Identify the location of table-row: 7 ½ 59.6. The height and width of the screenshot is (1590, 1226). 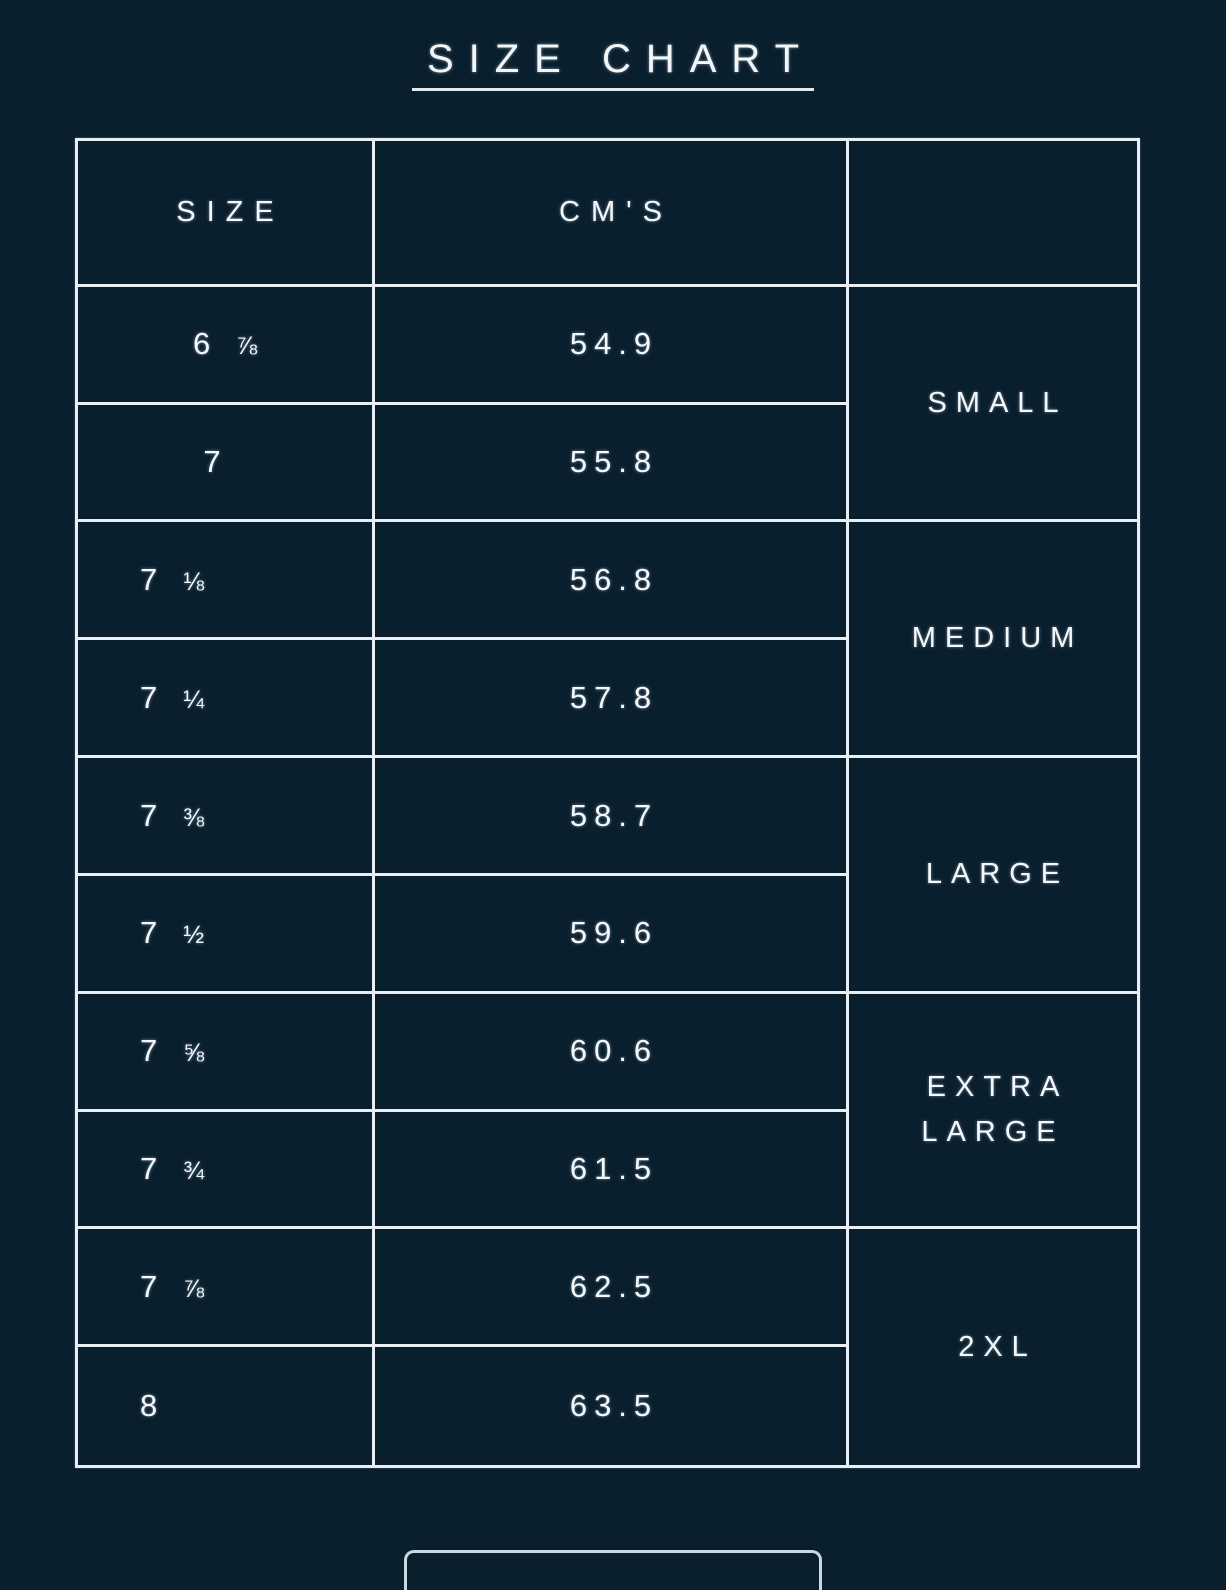
(462, 934).